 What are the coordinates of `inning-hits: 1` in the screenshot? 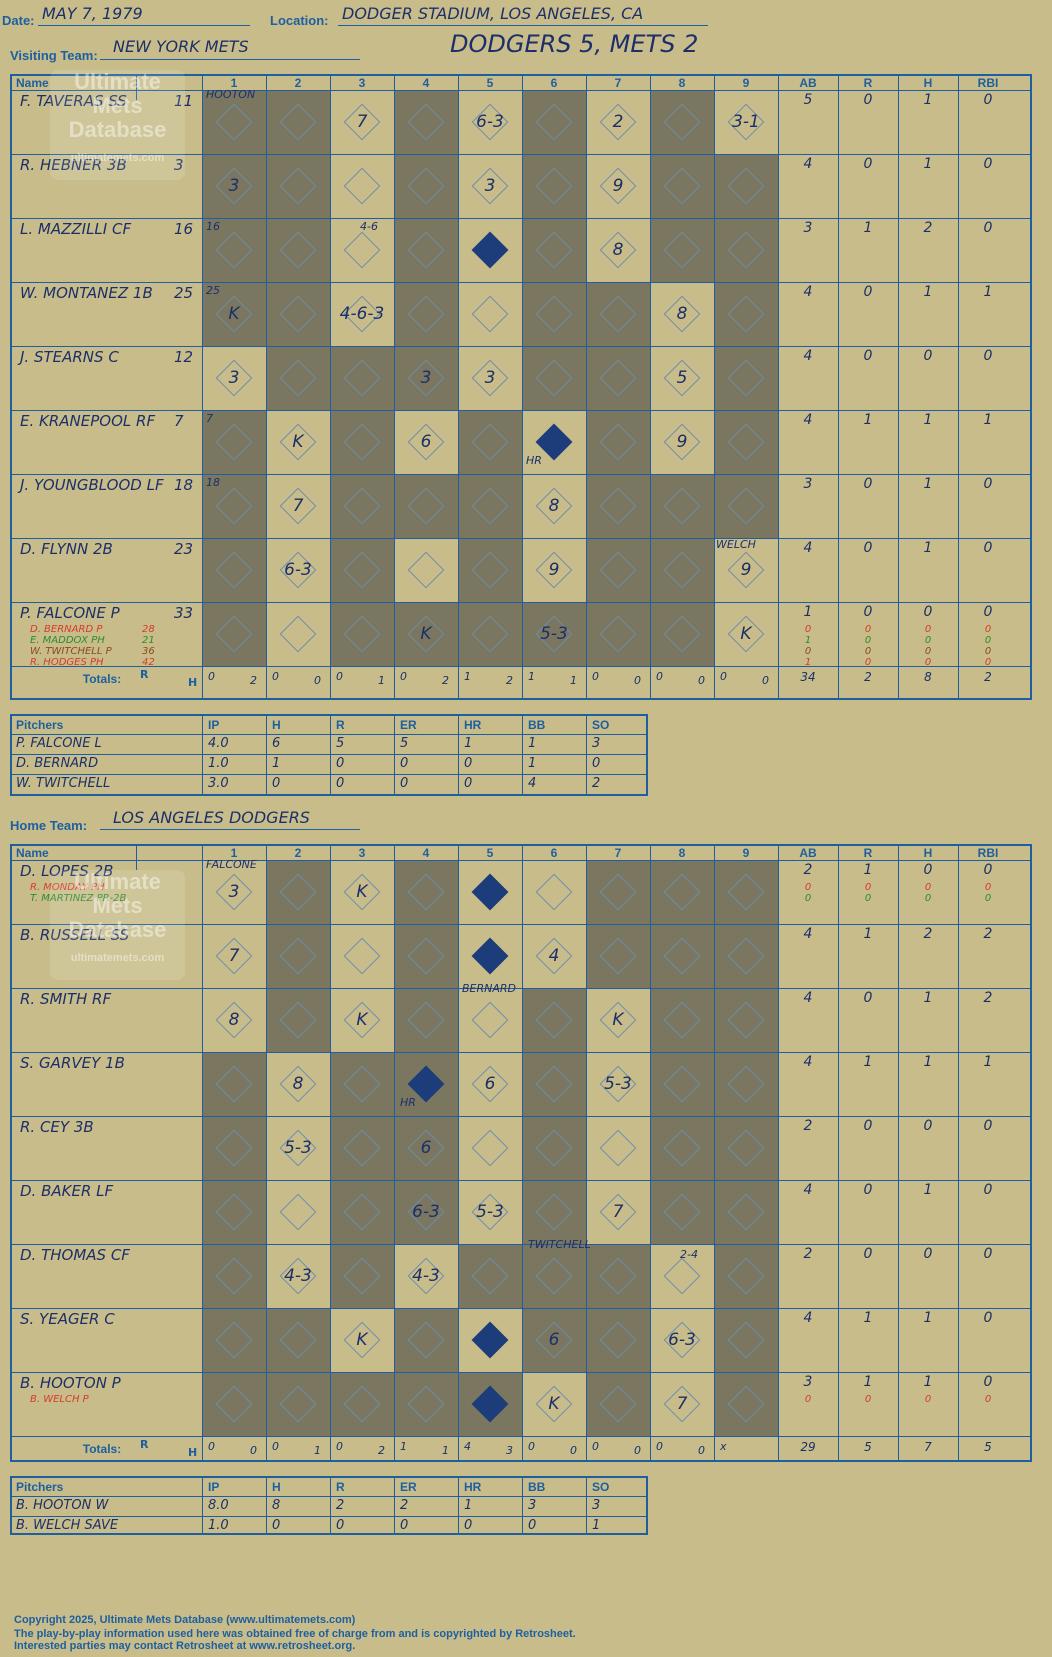 It's located at (445, 1450).